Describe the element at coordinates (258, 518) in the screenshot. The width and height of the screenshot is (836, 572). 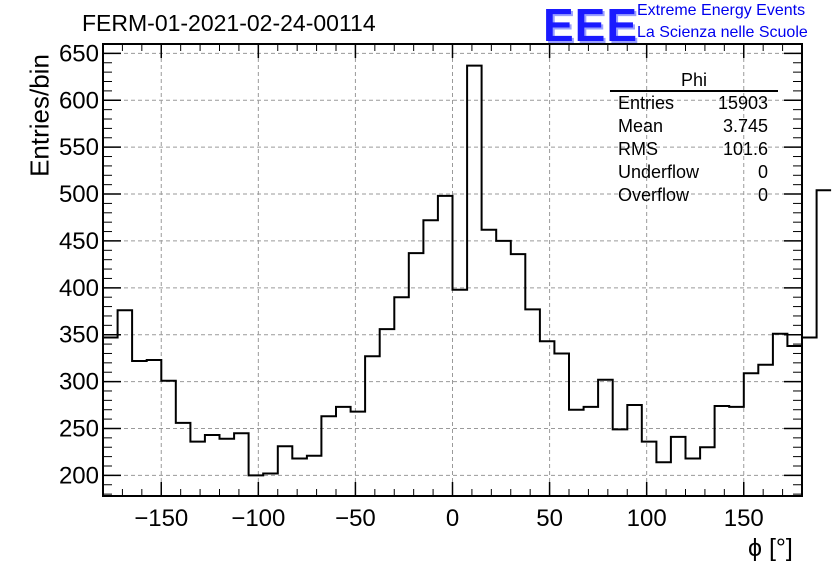
I see `x-tick-label: −100` at that location.